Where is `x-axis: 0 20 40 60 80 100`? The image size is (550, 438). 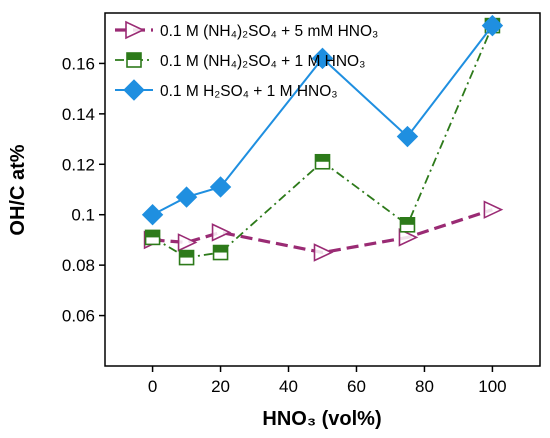
x-axis: 0 20 40 60 80 100 is located at coordinates (327, 381).